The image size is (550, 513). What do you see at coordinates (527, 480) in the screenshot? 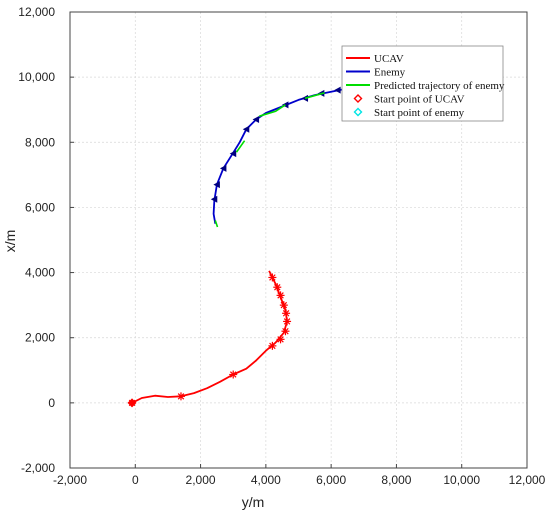
I see `x-tick-label: 12,000` at bounding box center [527, 480].